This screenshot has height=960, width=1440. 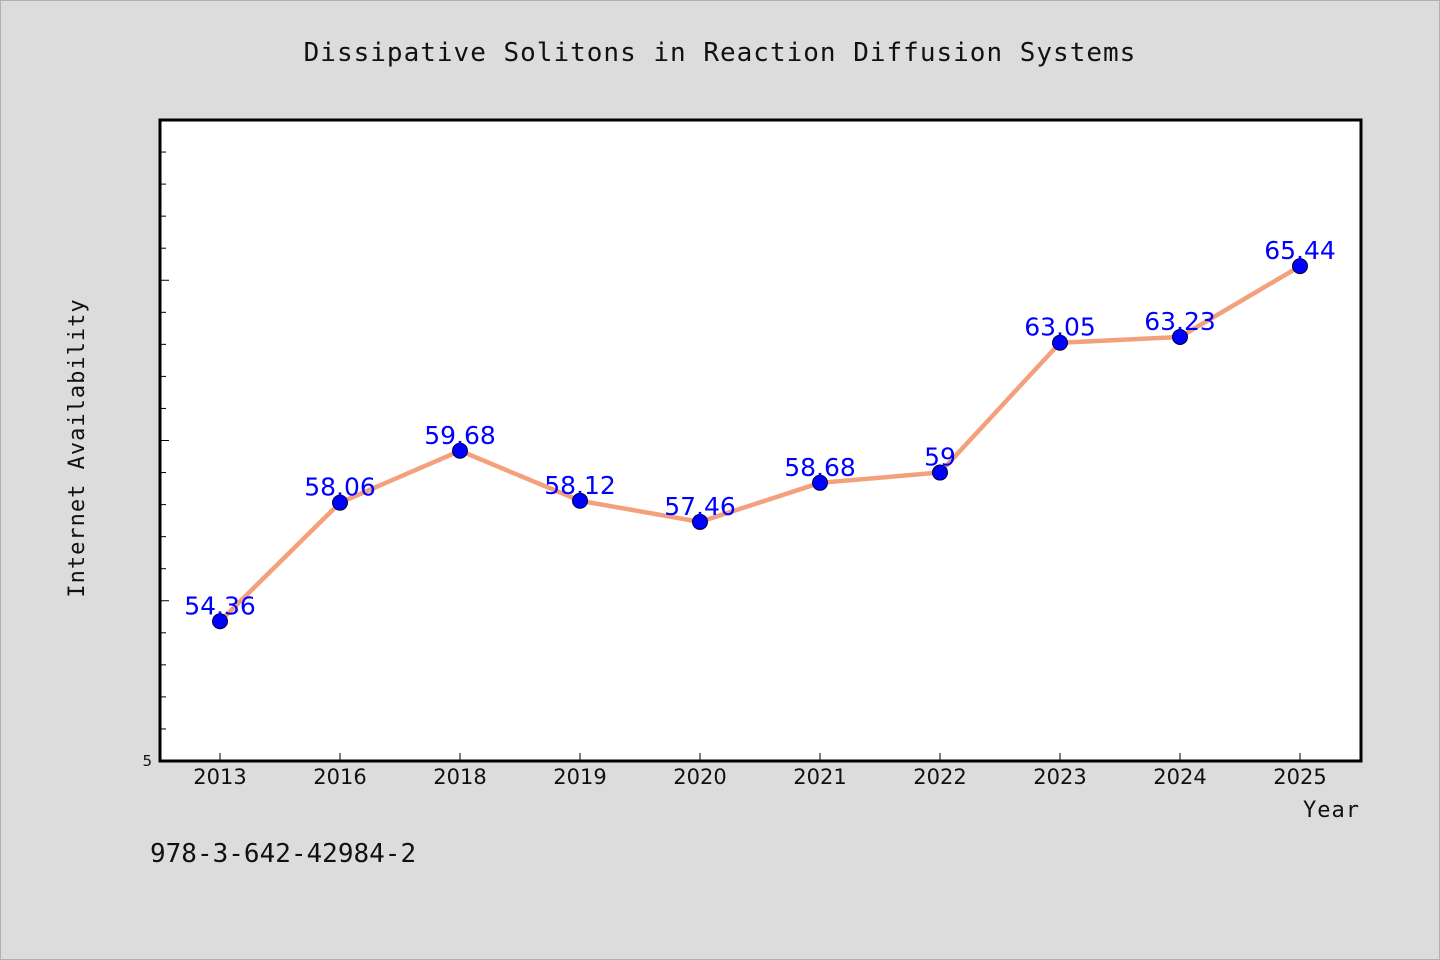 What do you see at coordinates (1180, 321) in the screenshot?
I see `data-label: 63.23` at bounding box center [1180, 321].